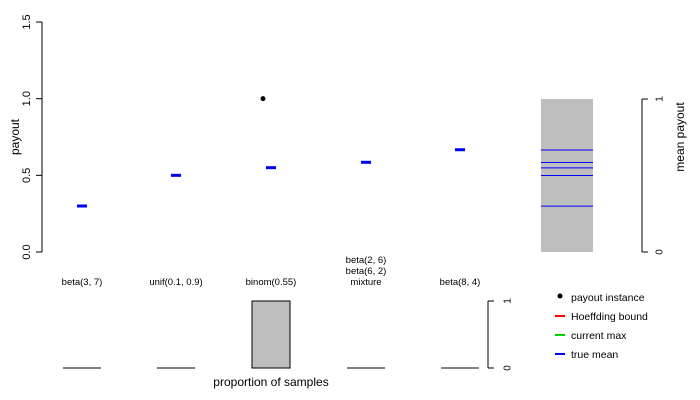 This screenshot has width=700, height=400. Describe the element at coordinates (508, 301) in the screenshot. I see `proportion-axis-tick-label: 1` at that location.